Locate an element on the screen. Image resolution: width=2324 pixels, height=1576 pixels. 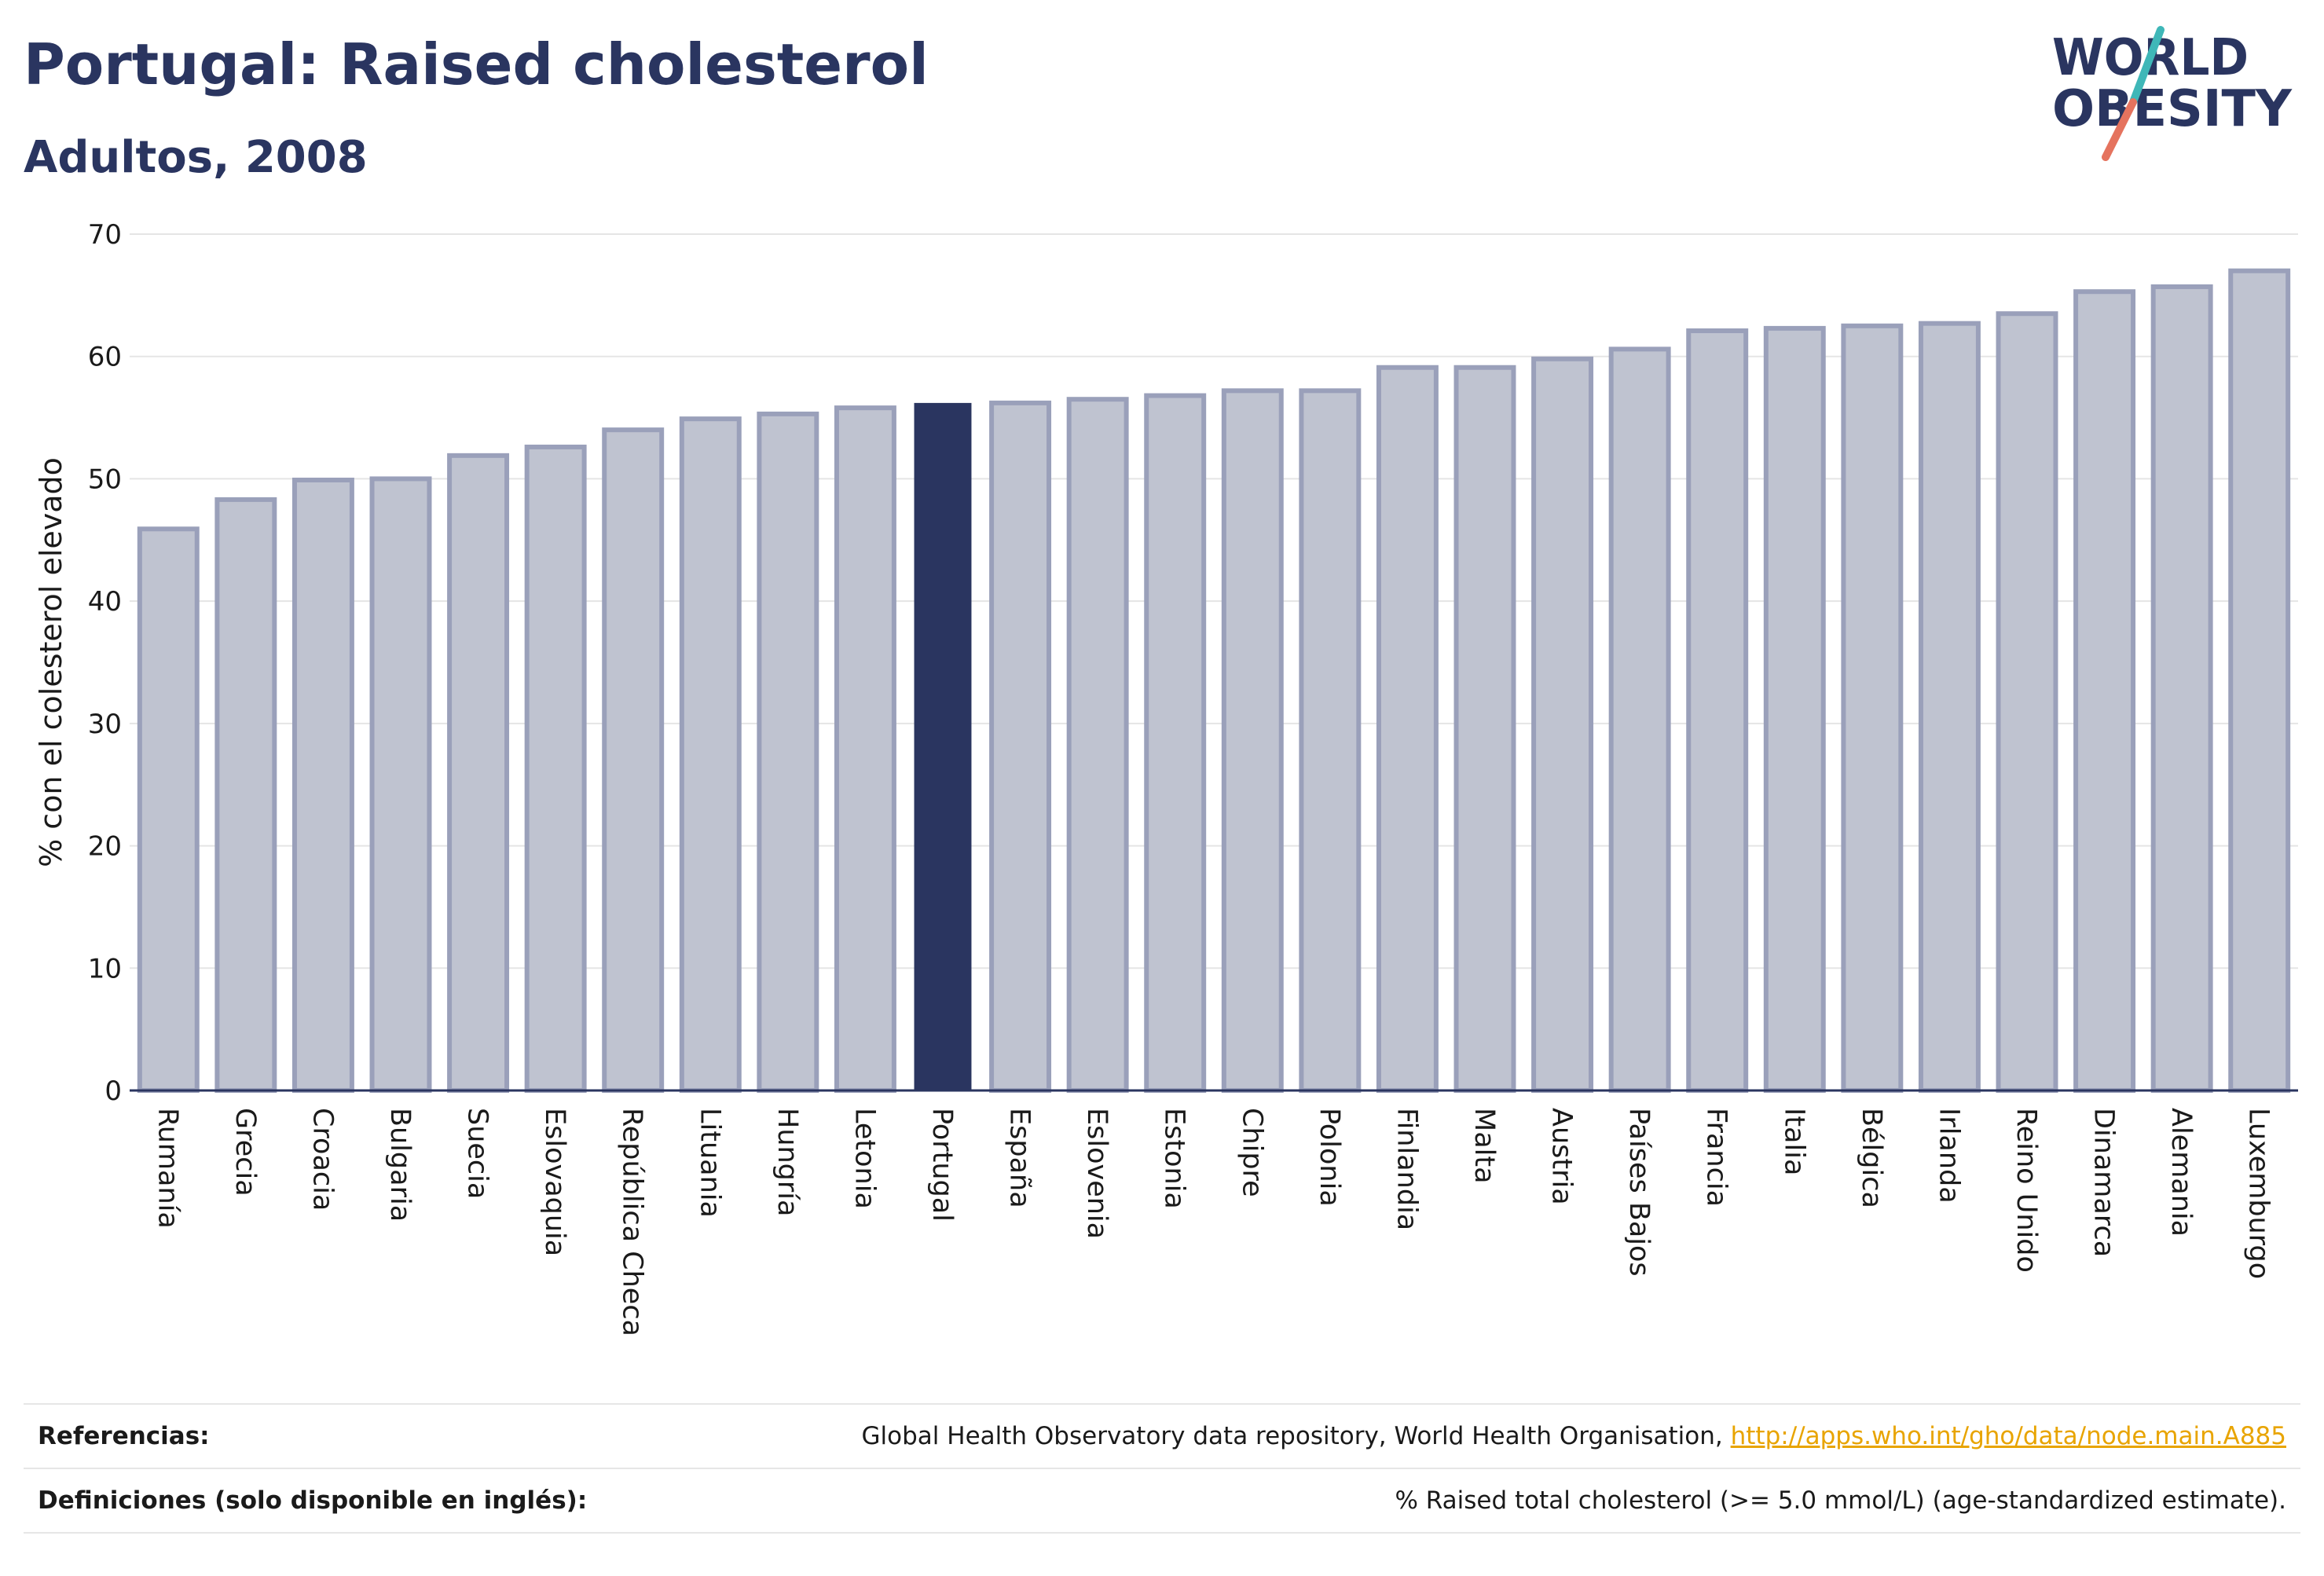
footer-divider is located at coordinates (1162, 1533).